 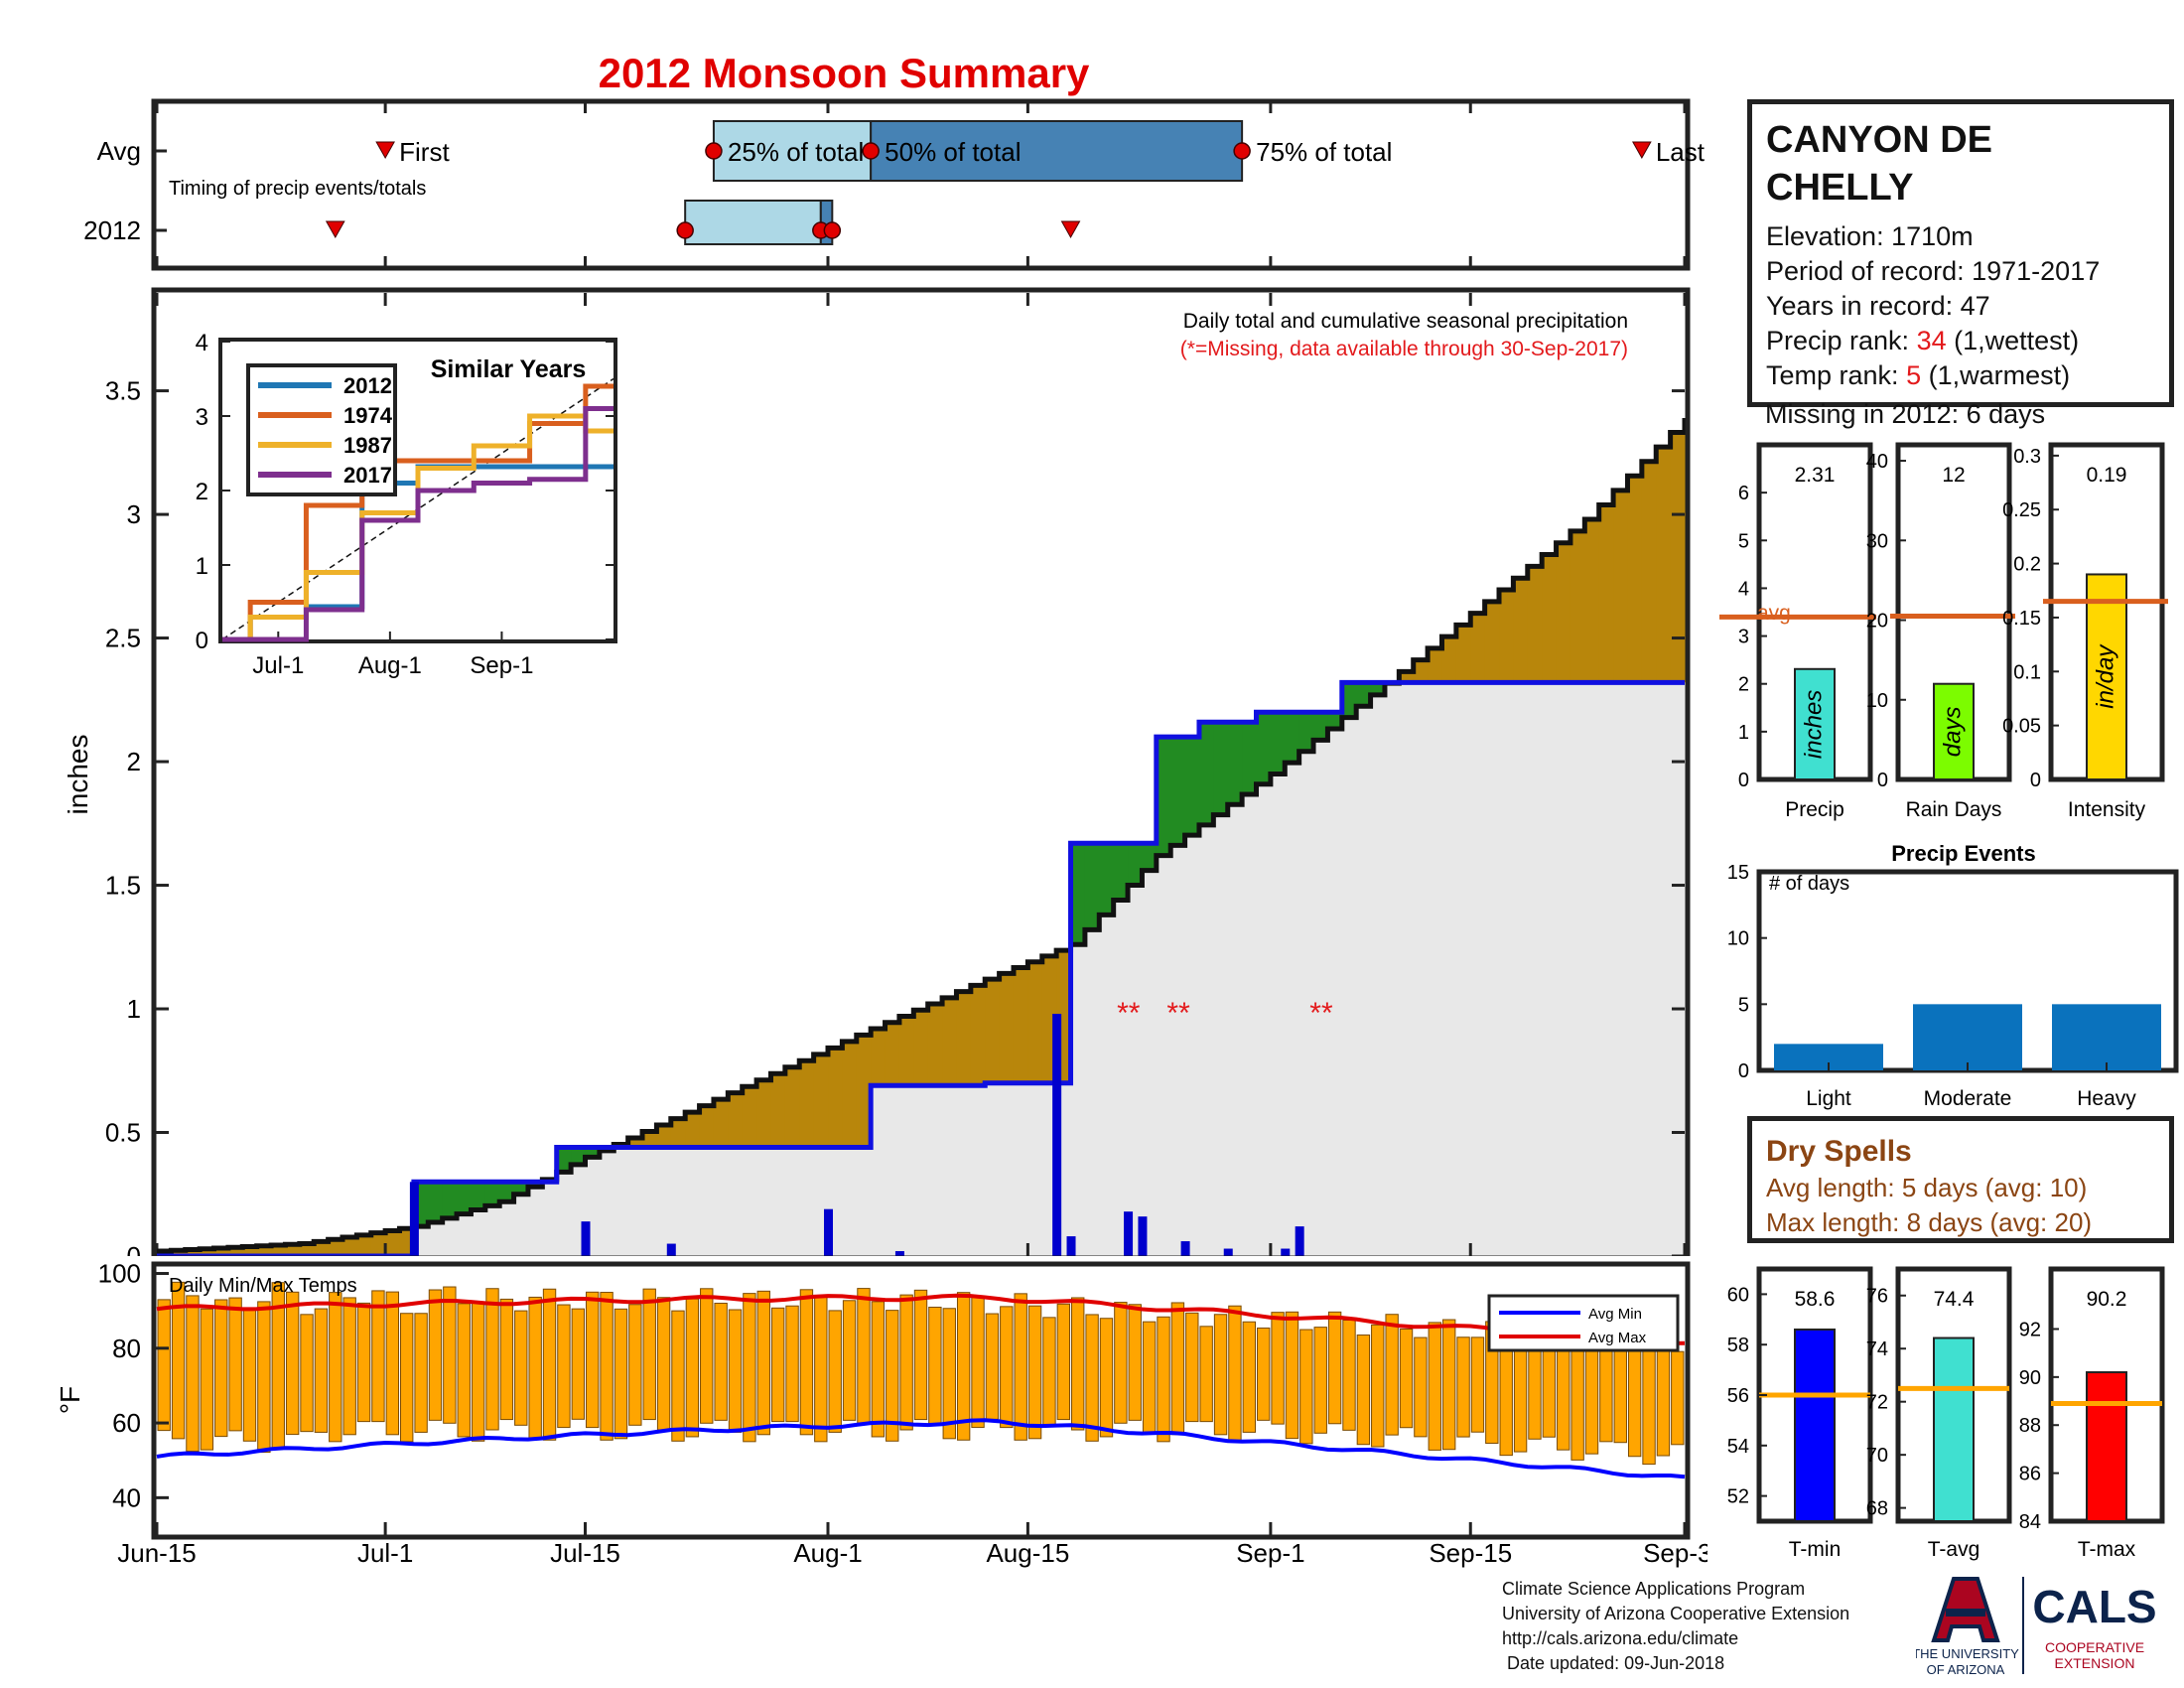 What do you see at coordinates (126, 1423) in the screenshot?
I see `temps-ytick-label: 60` at bounding box center [126, 1423].